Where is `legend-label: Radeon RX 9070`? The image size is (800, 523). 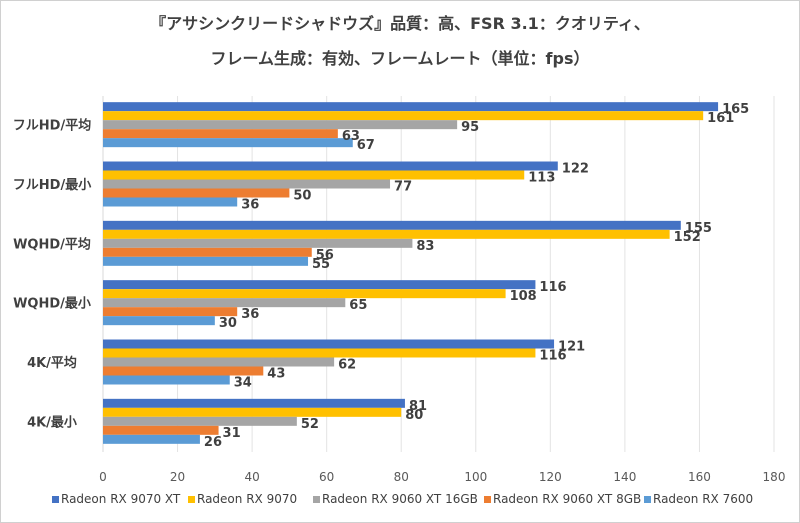 legend-label: Radeon RX 9070 is located at coordinates (247, 499).